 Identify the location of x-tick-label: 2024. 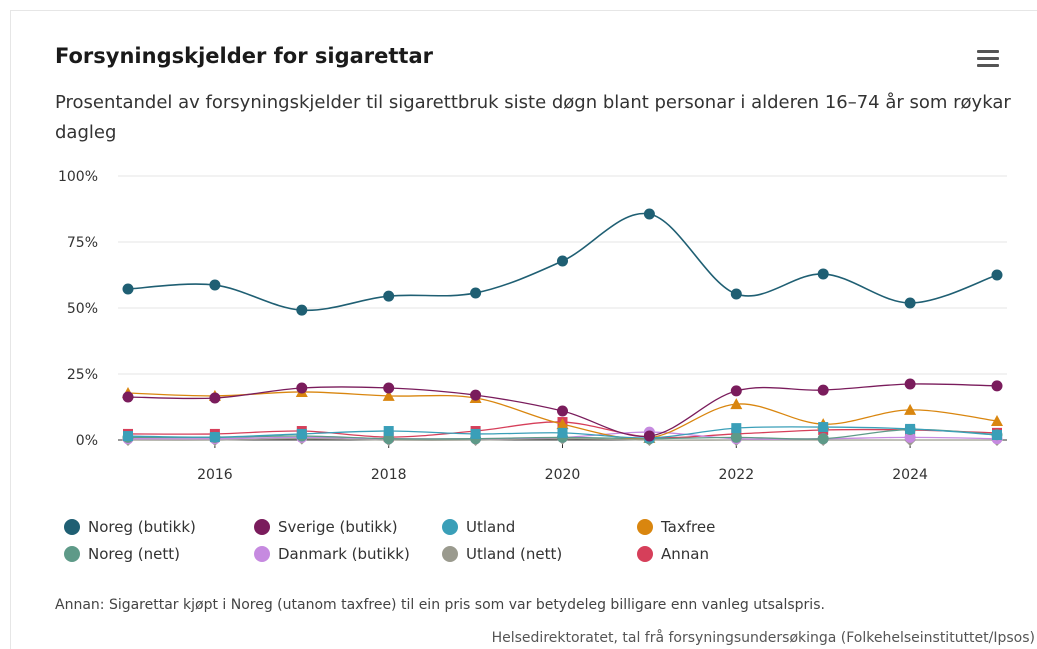
(910, 475).